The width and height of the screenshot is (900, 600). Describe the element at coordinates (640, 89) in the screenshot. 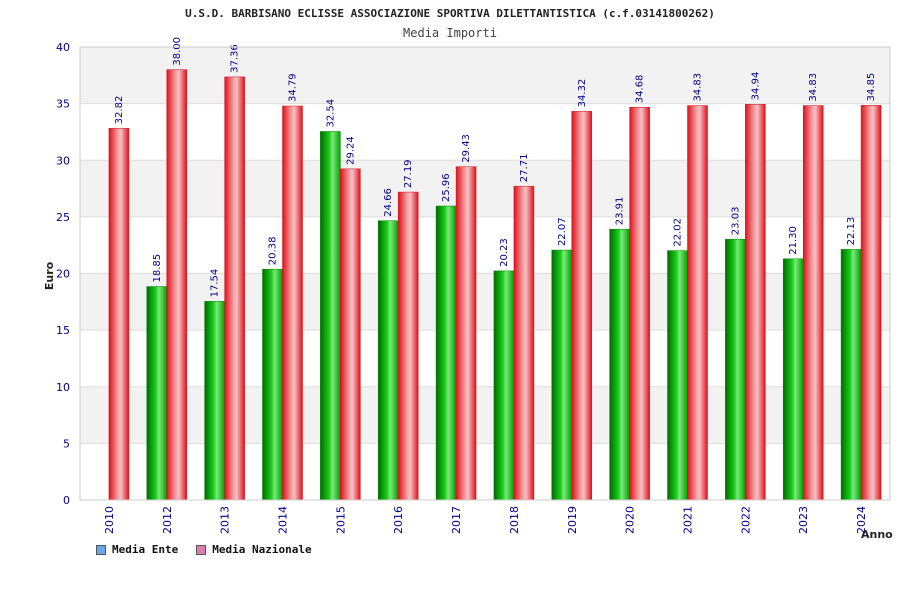

I see `data-label: 34.68` at that location.